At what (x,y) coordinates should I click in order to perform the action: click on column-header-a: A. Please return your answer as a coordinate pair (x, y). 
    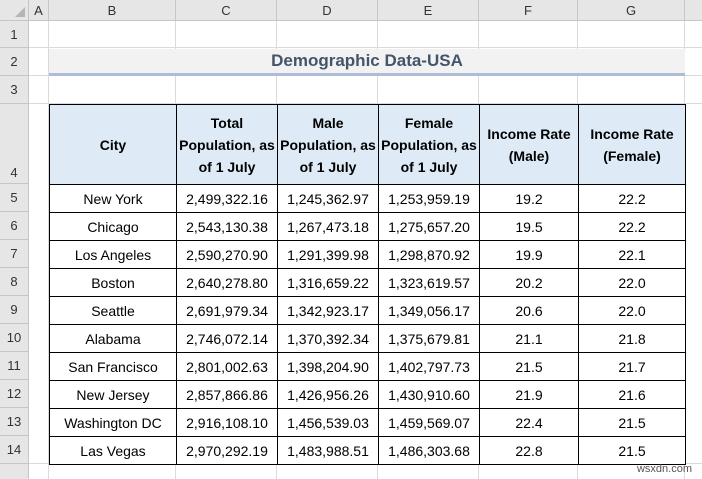
    Looking at the image, I should click on (39, 10).